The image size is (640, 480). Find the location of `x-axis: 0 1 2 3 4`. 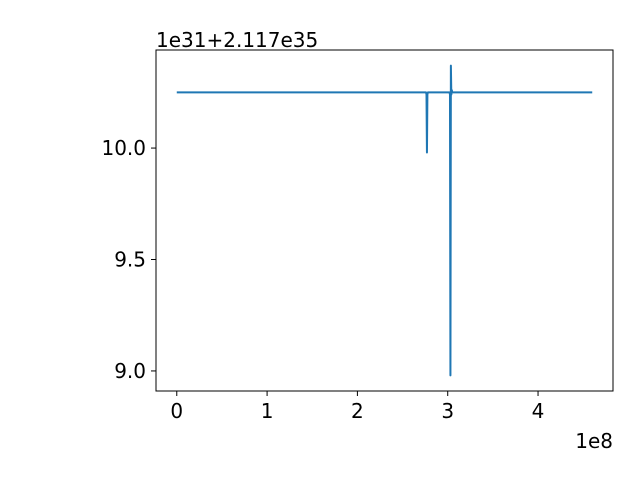

x-axis: 0 1 2 3 4 is located at coordinates (357, 407).